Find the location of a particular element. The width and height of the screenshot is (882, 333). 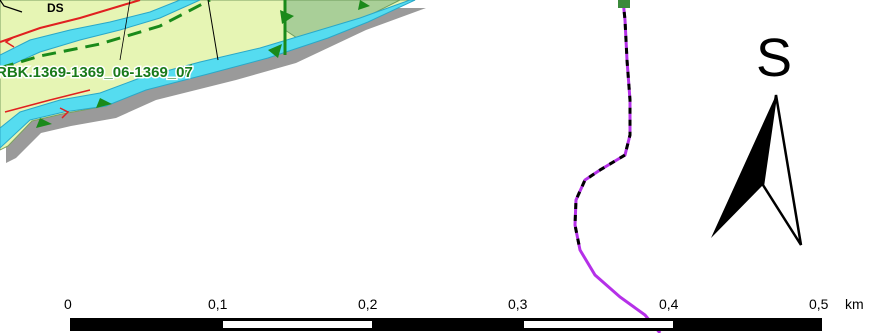

red-line is located at coordinates (70, 59).